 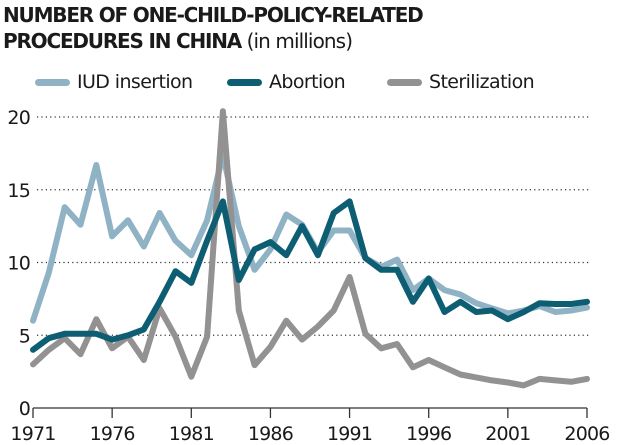 I want to click on title-line-2-bold: PROCEDURES IN CHINA, so click(x=122, y=41).